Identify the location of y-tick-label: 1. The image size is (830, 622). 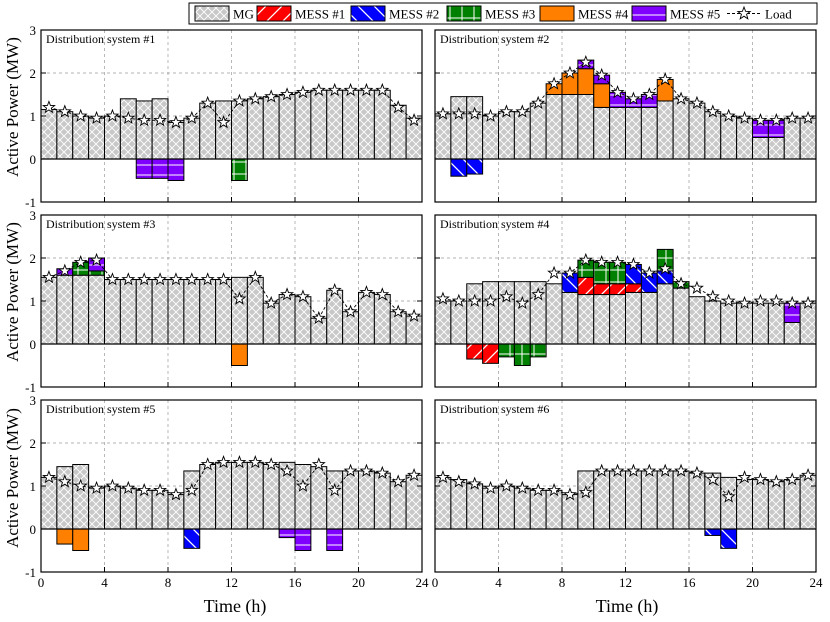
(33, 116).